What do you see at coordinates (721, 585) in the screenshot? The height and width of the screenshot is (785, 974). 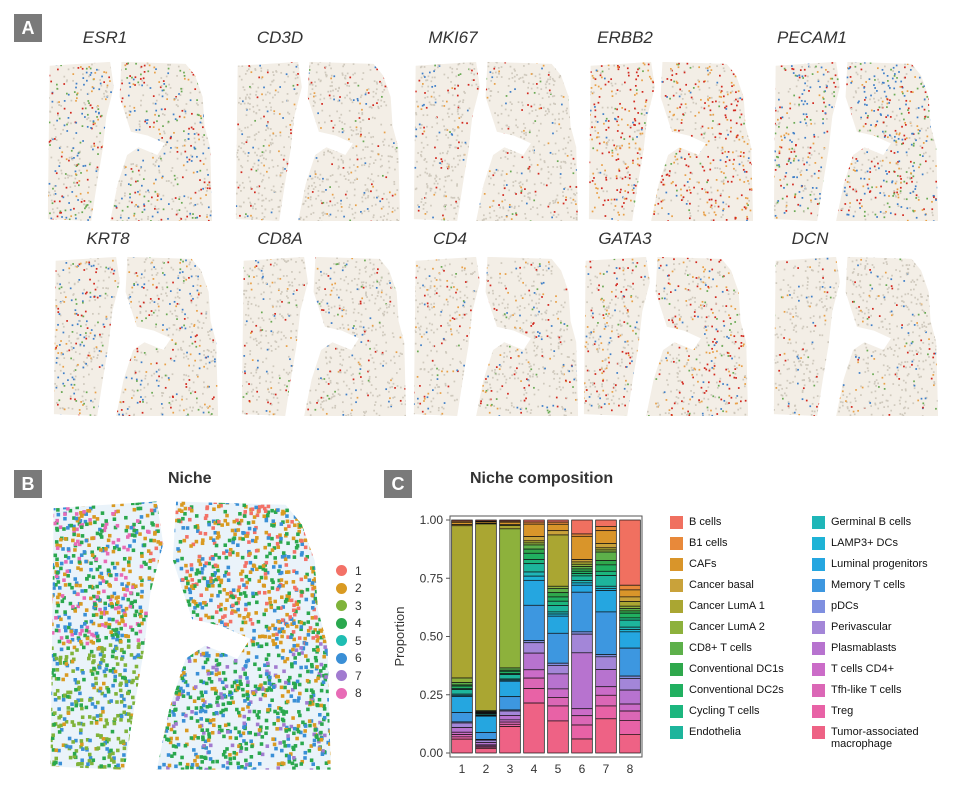 I see `cell-type-label: Cancer basal` at bounding box center [721, 585].